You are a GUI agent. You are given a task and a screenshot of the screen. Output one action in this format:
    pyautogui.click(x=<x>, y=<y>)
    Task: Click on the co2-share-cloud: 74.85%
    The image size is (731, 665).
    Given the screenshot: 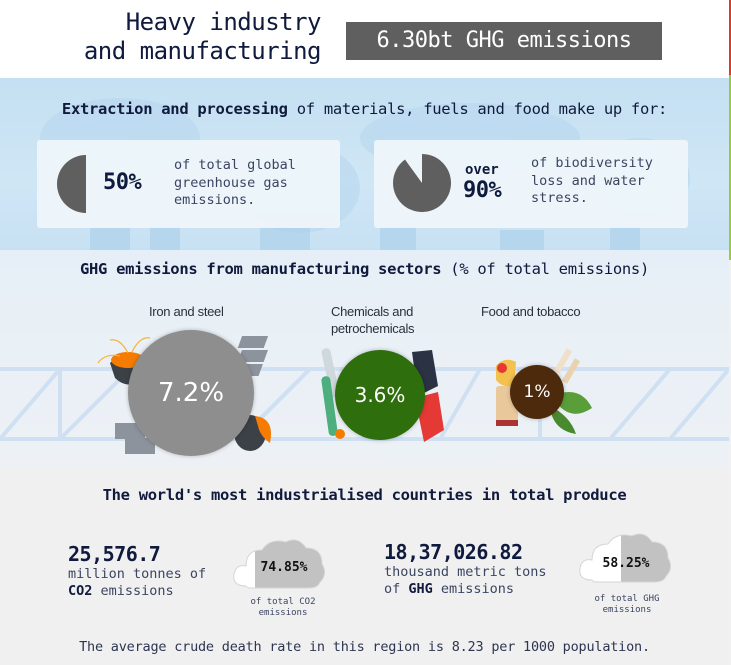 What is the action you would take?
    pyautogui.click(x=280, y=566)
    